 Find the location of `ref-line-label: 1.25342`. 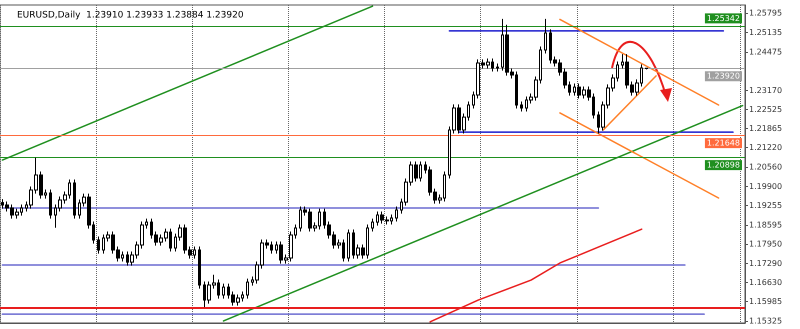

ref-line-label: 1.25342 is located at coordinates (723, 18).